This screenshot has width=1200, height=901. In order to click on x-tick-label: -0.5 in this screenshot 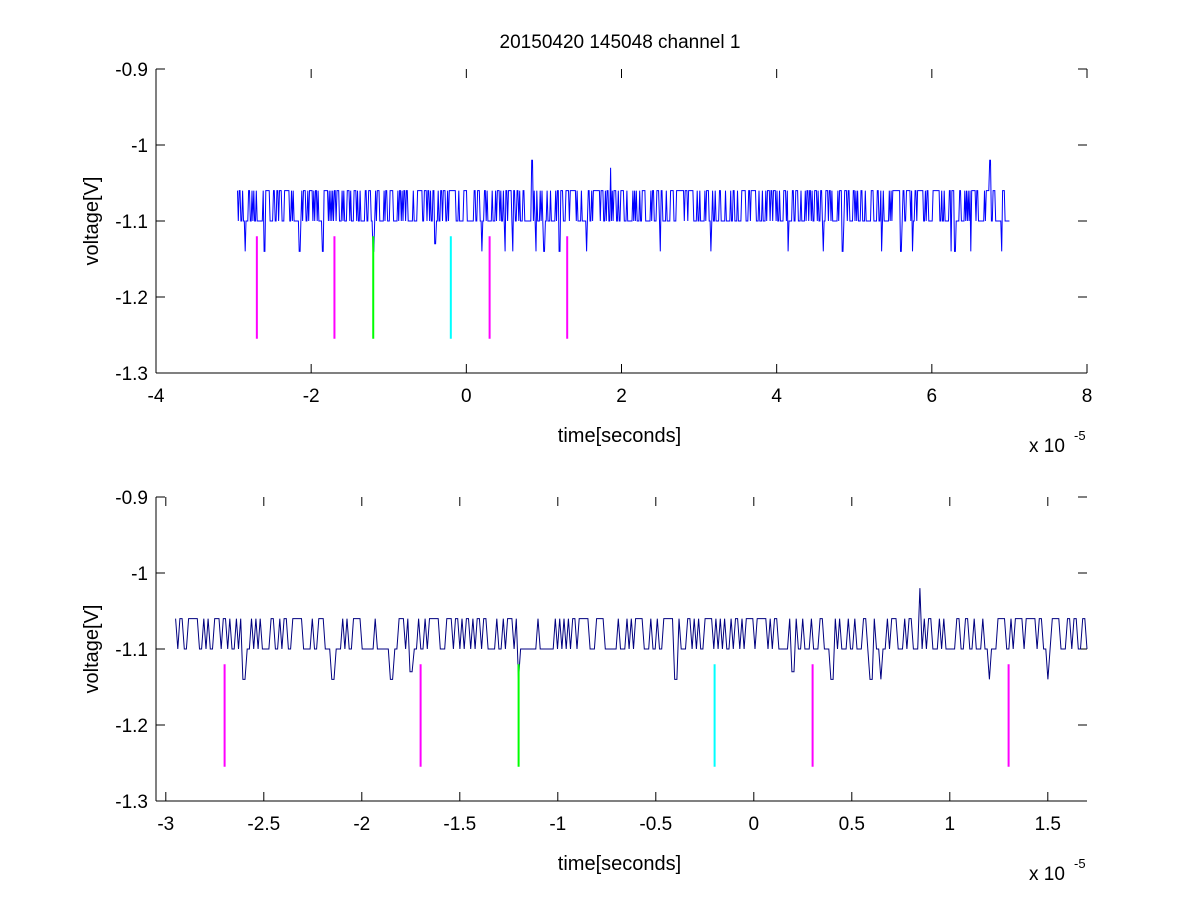, I will do `click(655, 824)`.